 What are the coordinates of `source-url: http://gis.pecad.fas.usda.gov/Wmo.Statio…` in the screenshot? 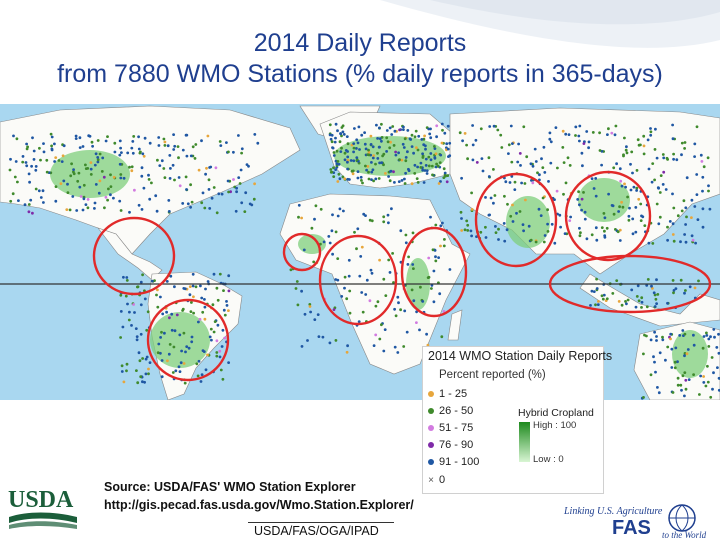 It's located at (259, 505).